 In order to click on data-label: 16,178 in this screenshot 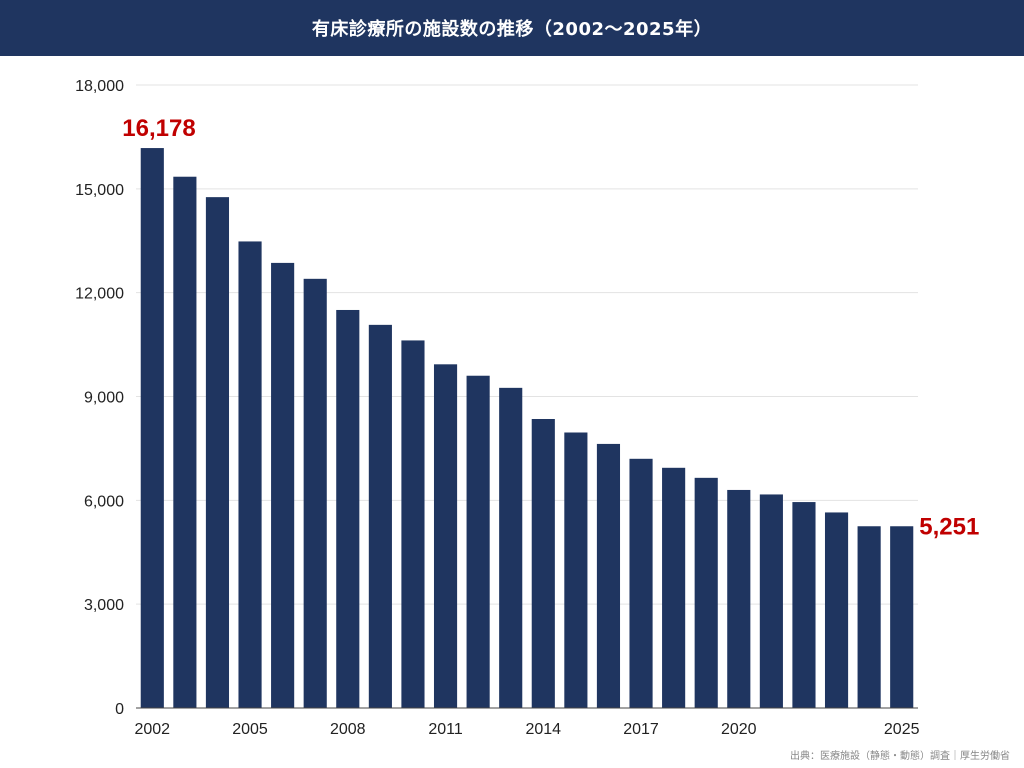, I will do `click(158, 128)`.